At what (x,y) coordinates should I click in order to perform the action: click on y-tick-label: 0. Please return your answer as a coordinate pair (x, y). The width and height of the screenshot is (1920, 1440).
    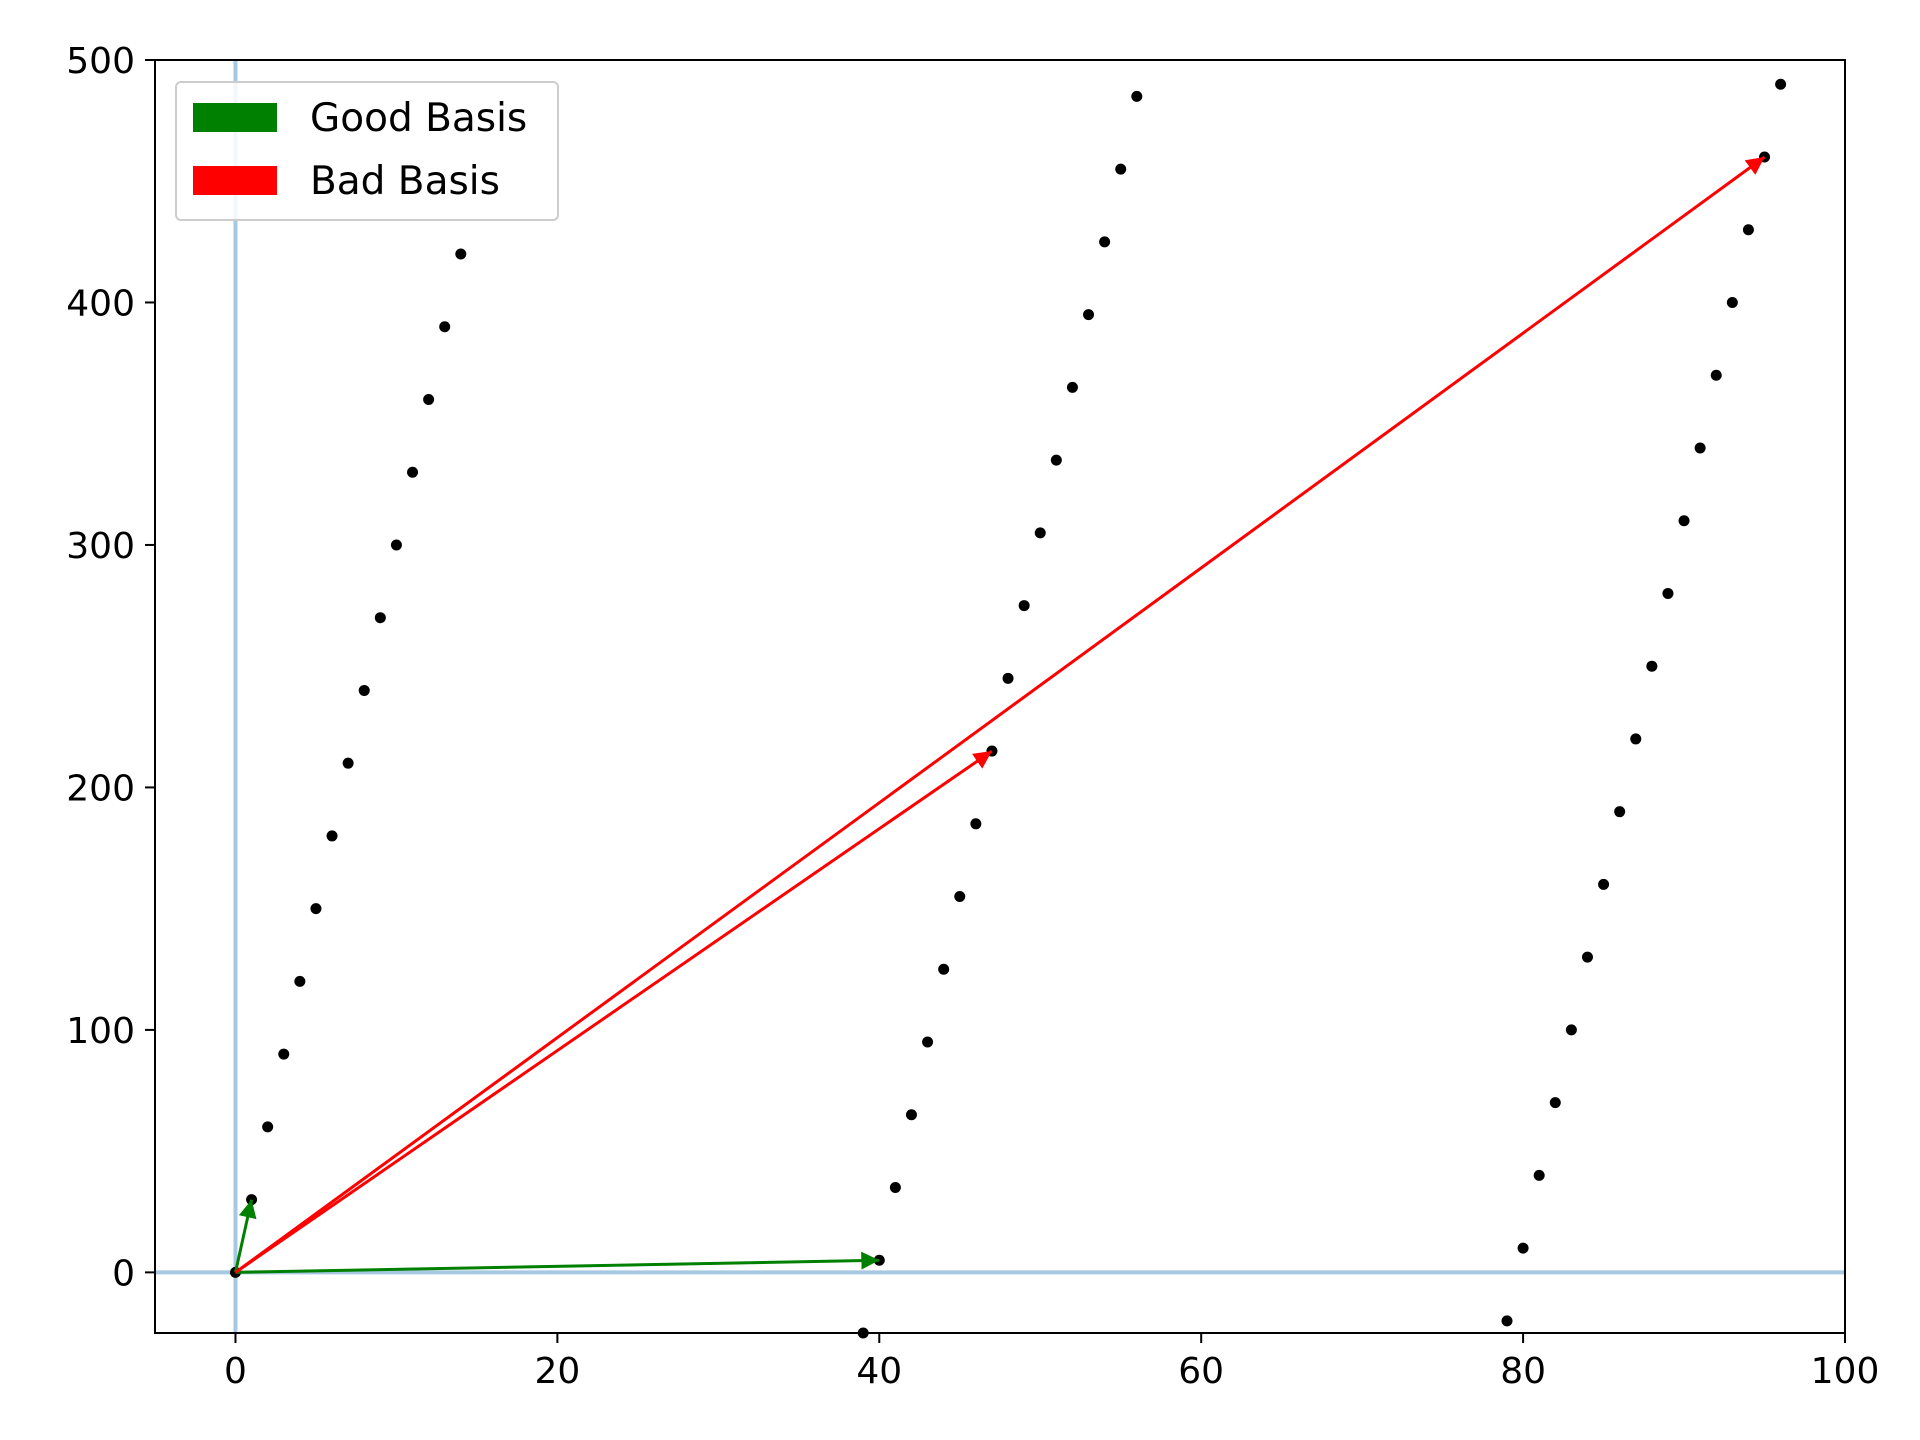
    Looking at the image, I should click on (123, 1273).